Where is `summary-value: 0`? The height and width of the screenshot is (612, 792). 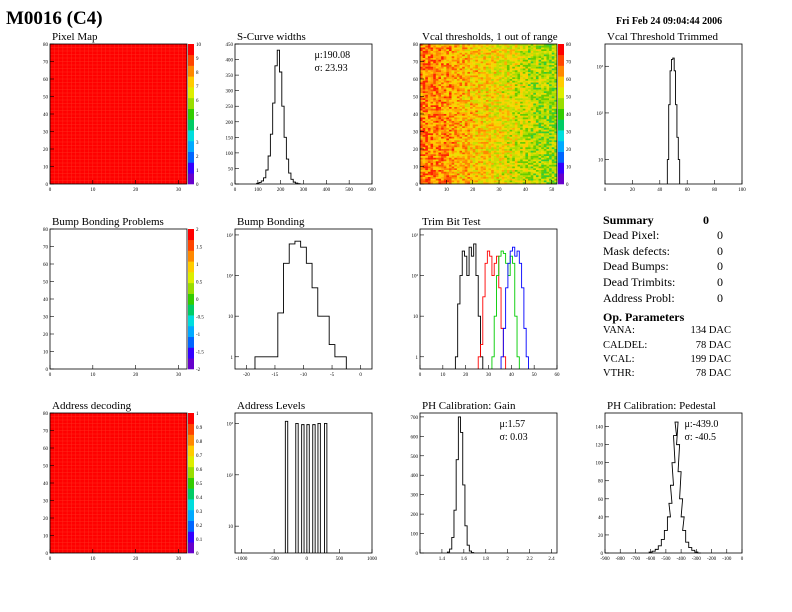
summary-value: 0 is located at coordinates (720, 250).